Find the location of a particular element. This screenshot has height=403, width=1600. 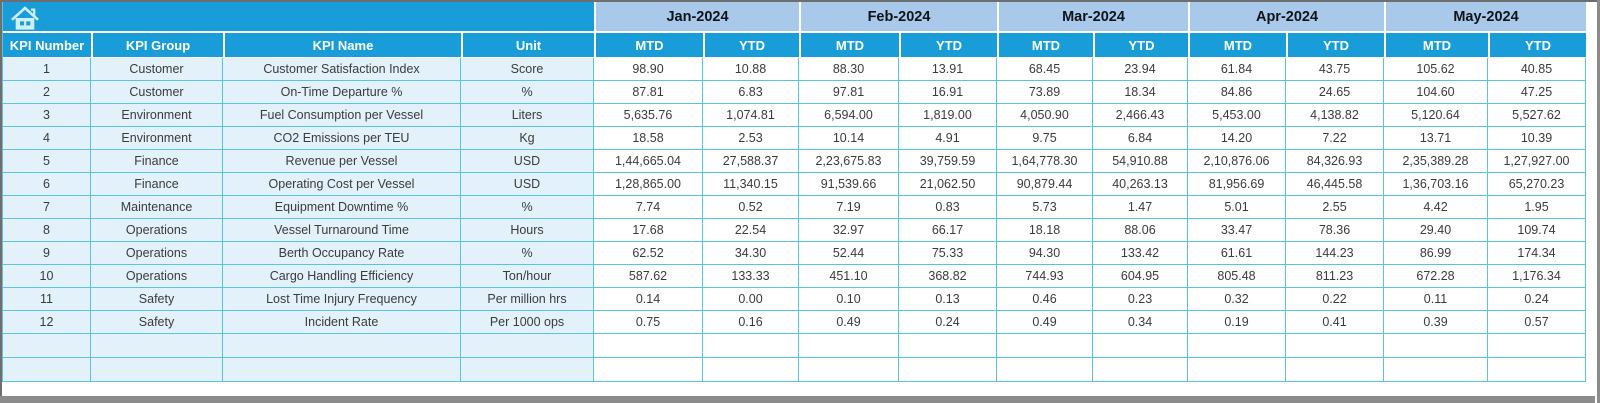

kpi-number-cell: 11 is located at coordinates (47, 299).